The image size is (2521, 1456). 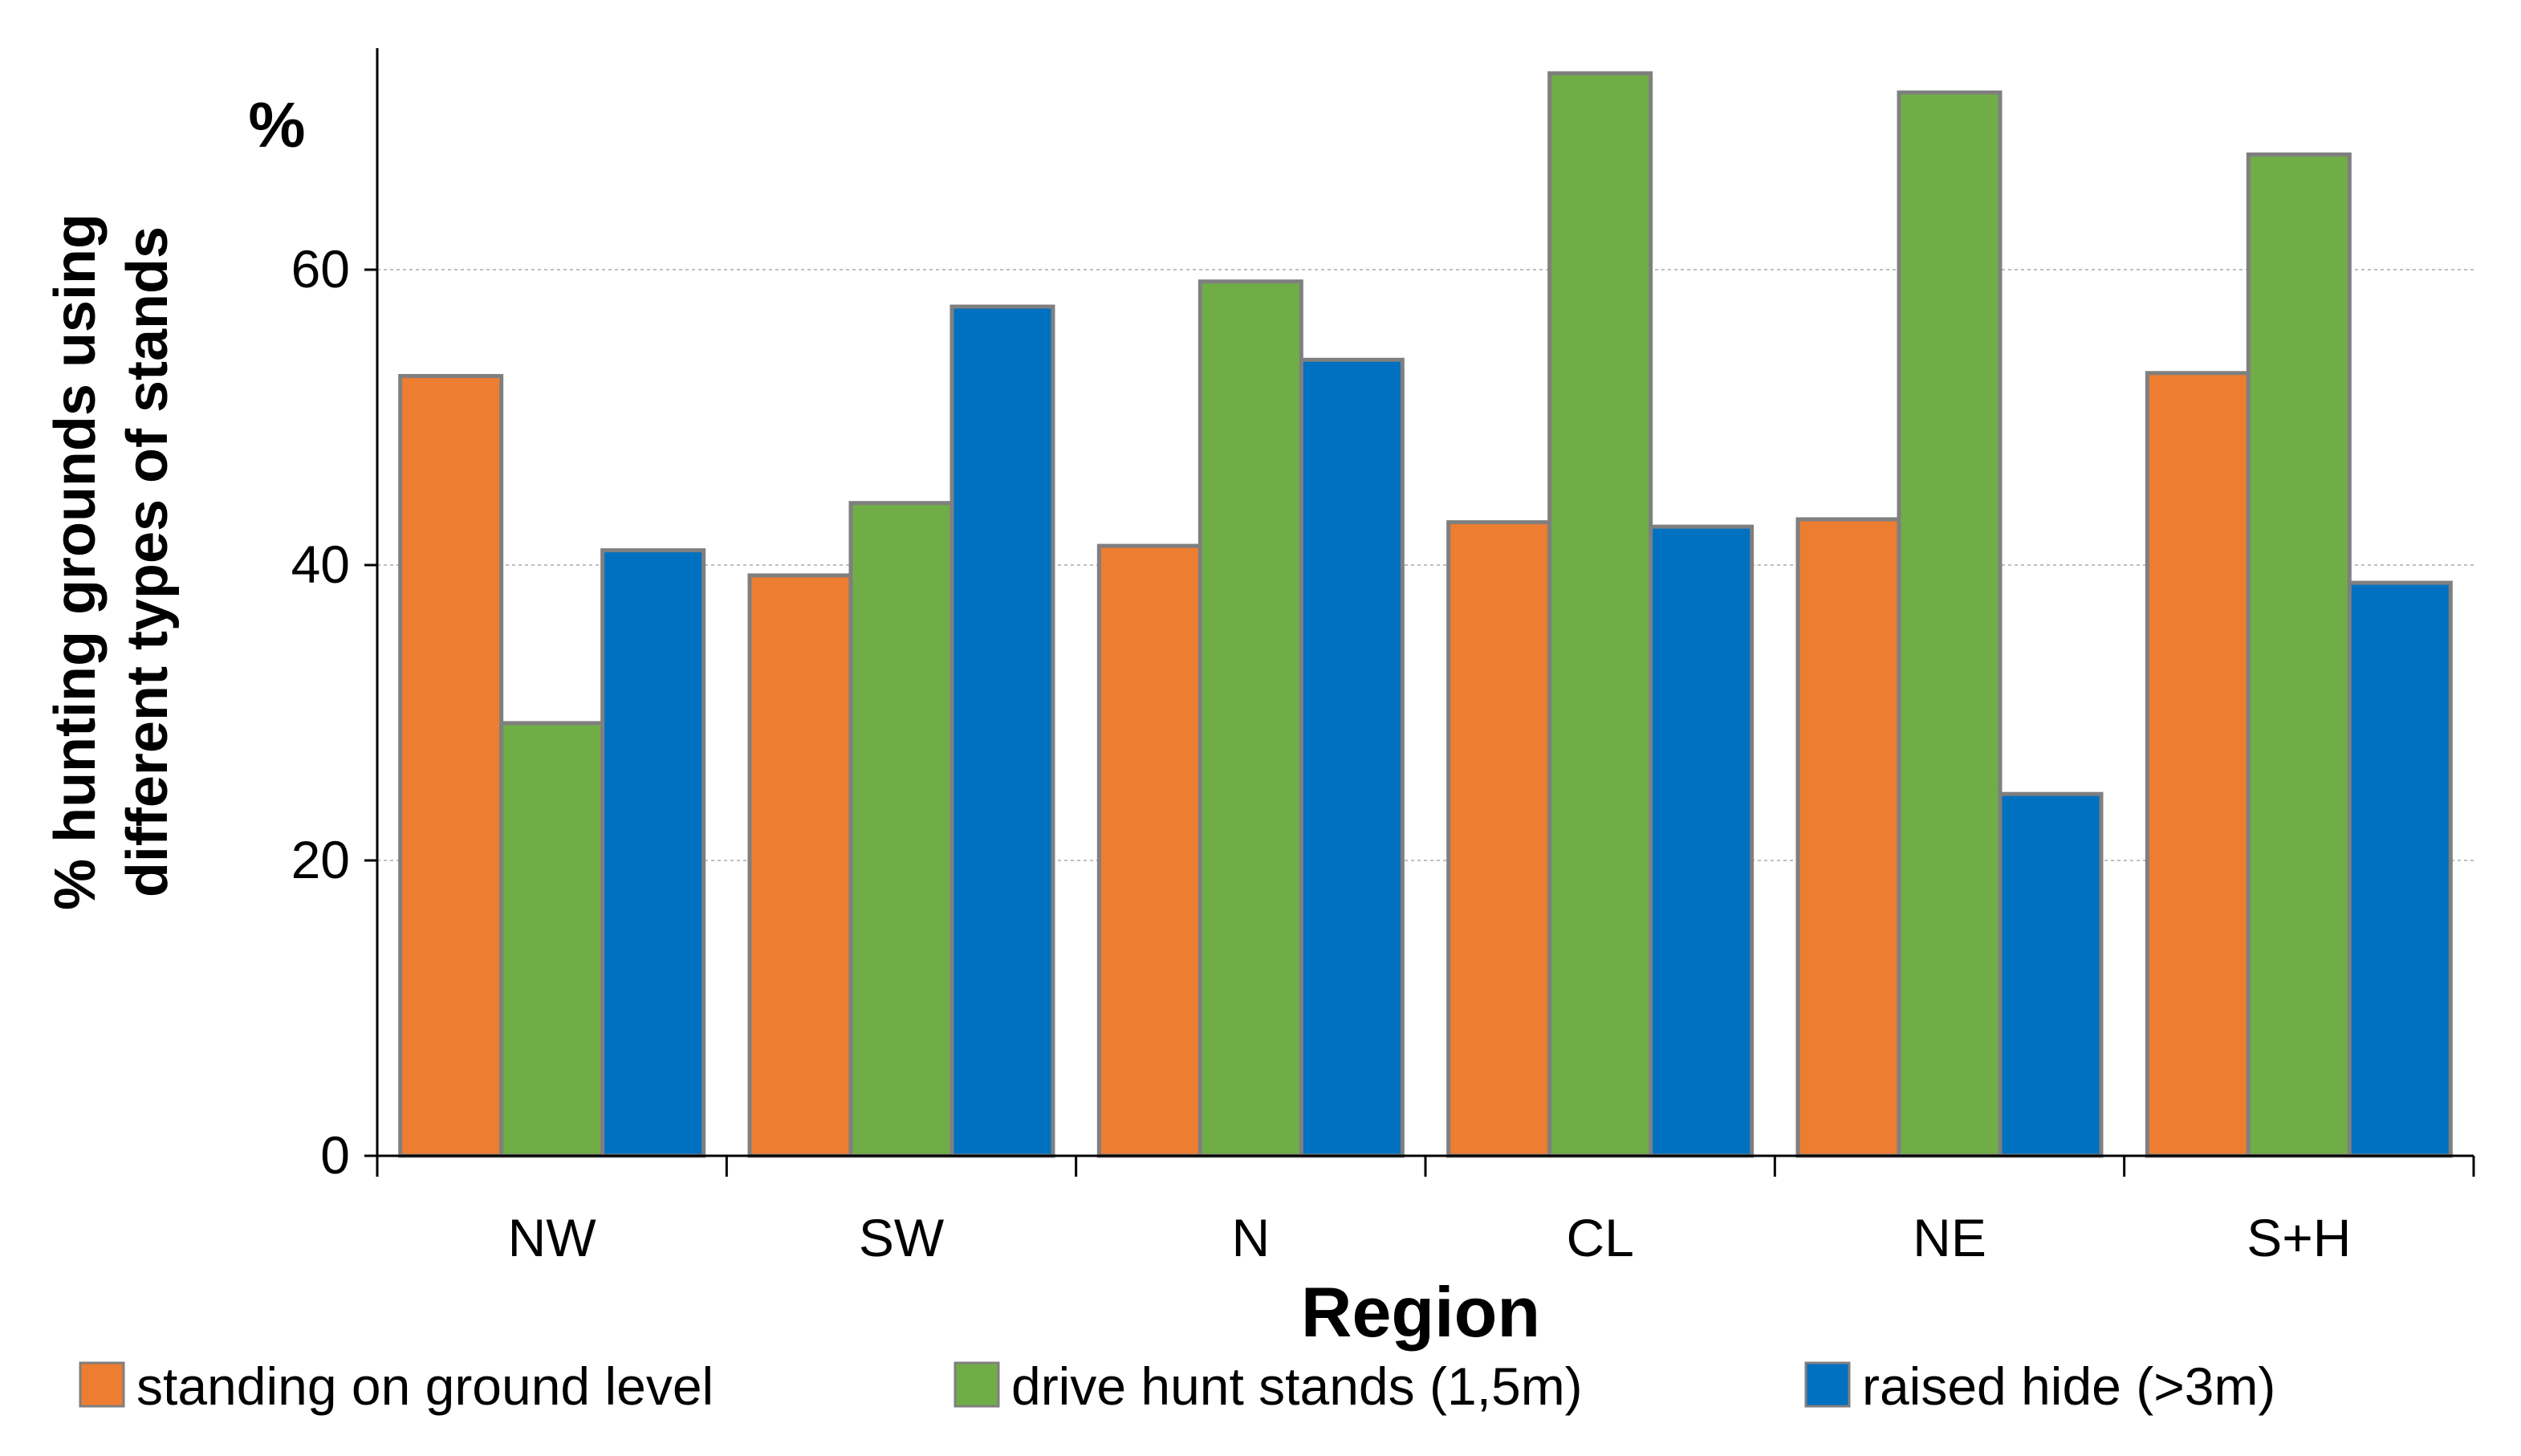 I want to click on y-tick-label: 20, so click(x=321, y=859).